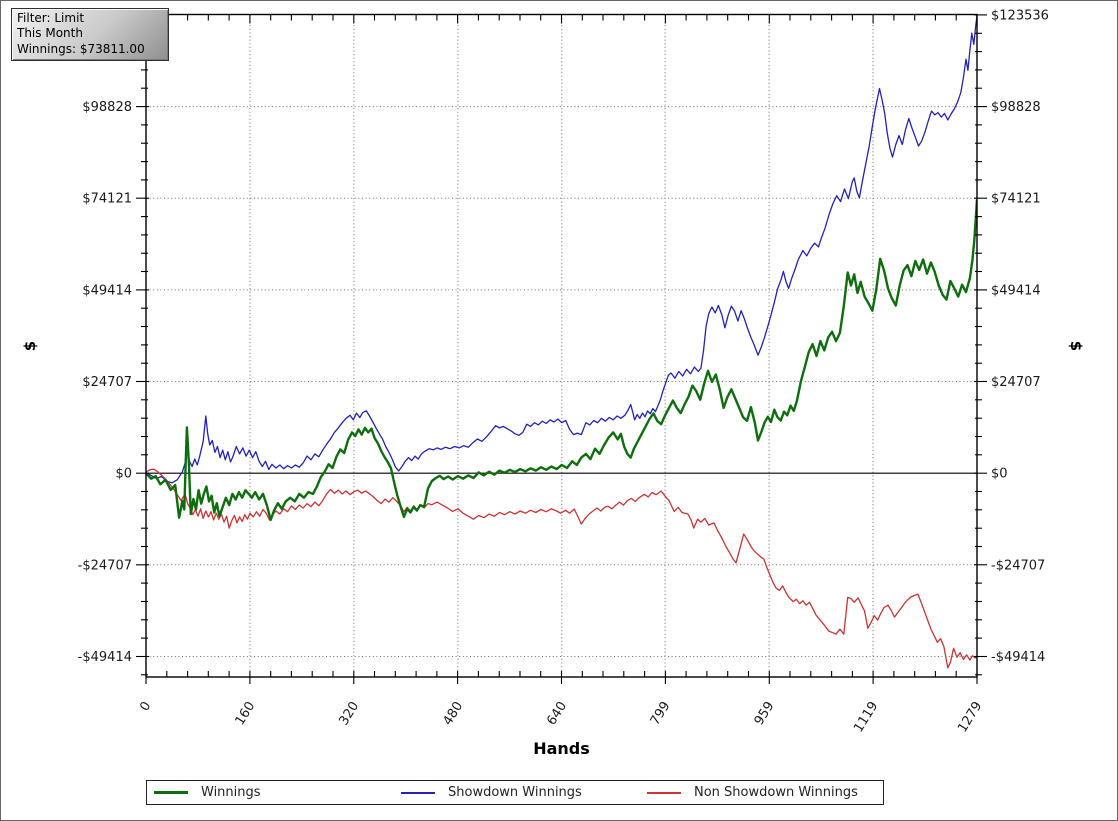 The height and width of the screenshot is (821, 1118). What do you see at coordinates (171, 792) in the screenshot?
I see `winnings-line-sample` at bounding box center [171, 792].